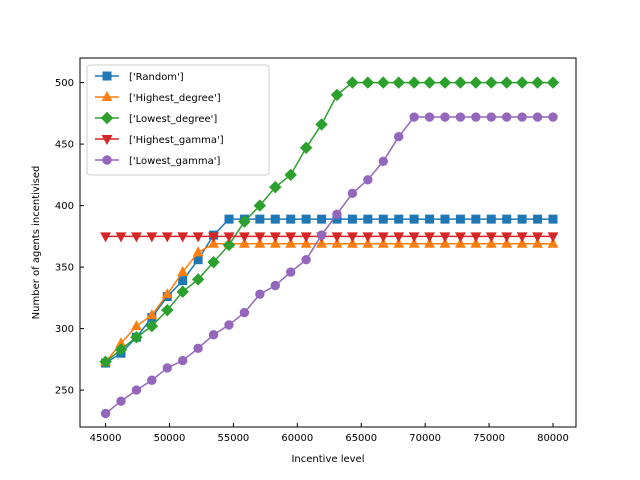  I want to click on legend-label: ['Highest_degree'], so click(175, 98).